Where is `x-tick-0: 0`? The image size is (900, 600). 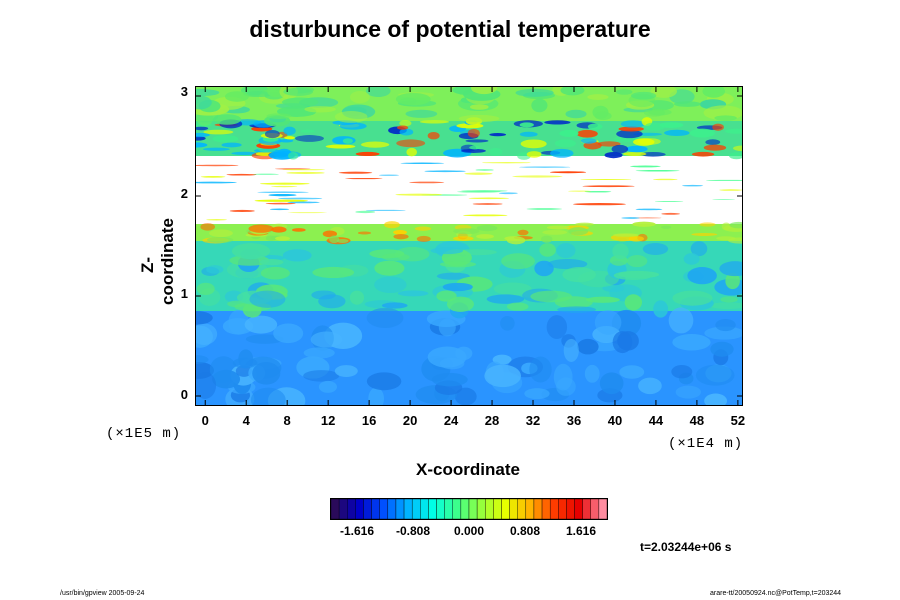 x-tick-0: 0 is located at coordinates (205, 420).